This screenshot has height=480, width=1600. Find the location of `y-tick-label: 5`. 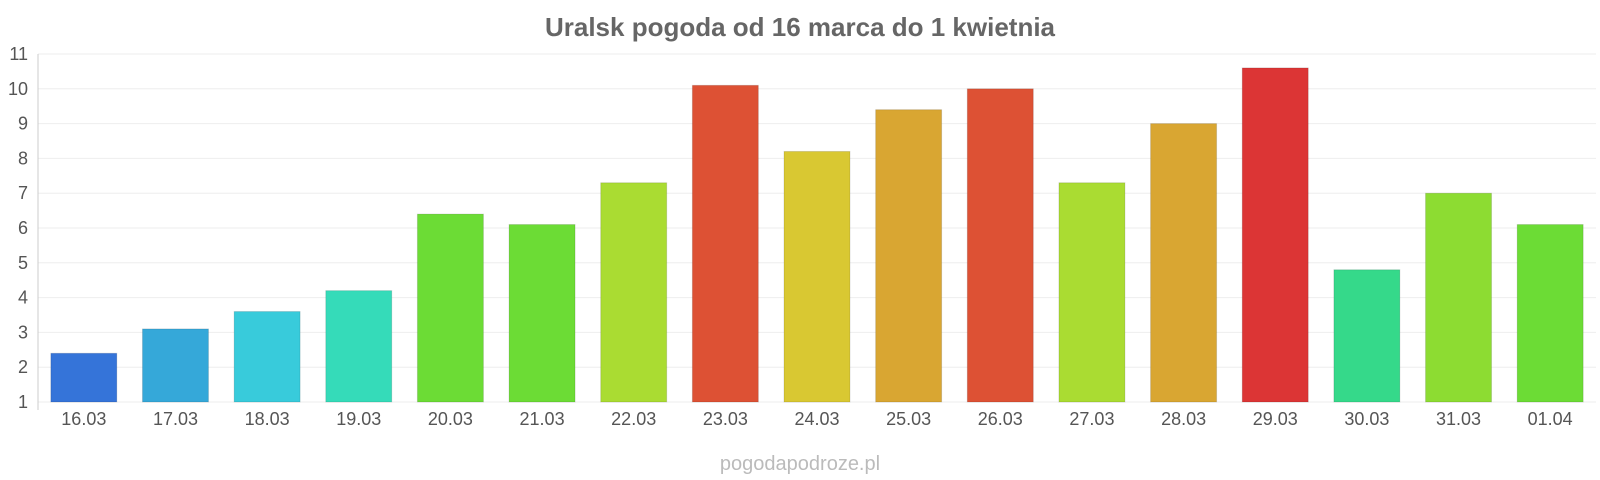

y-tick-label: 5 is located at coordinates (23, 263).